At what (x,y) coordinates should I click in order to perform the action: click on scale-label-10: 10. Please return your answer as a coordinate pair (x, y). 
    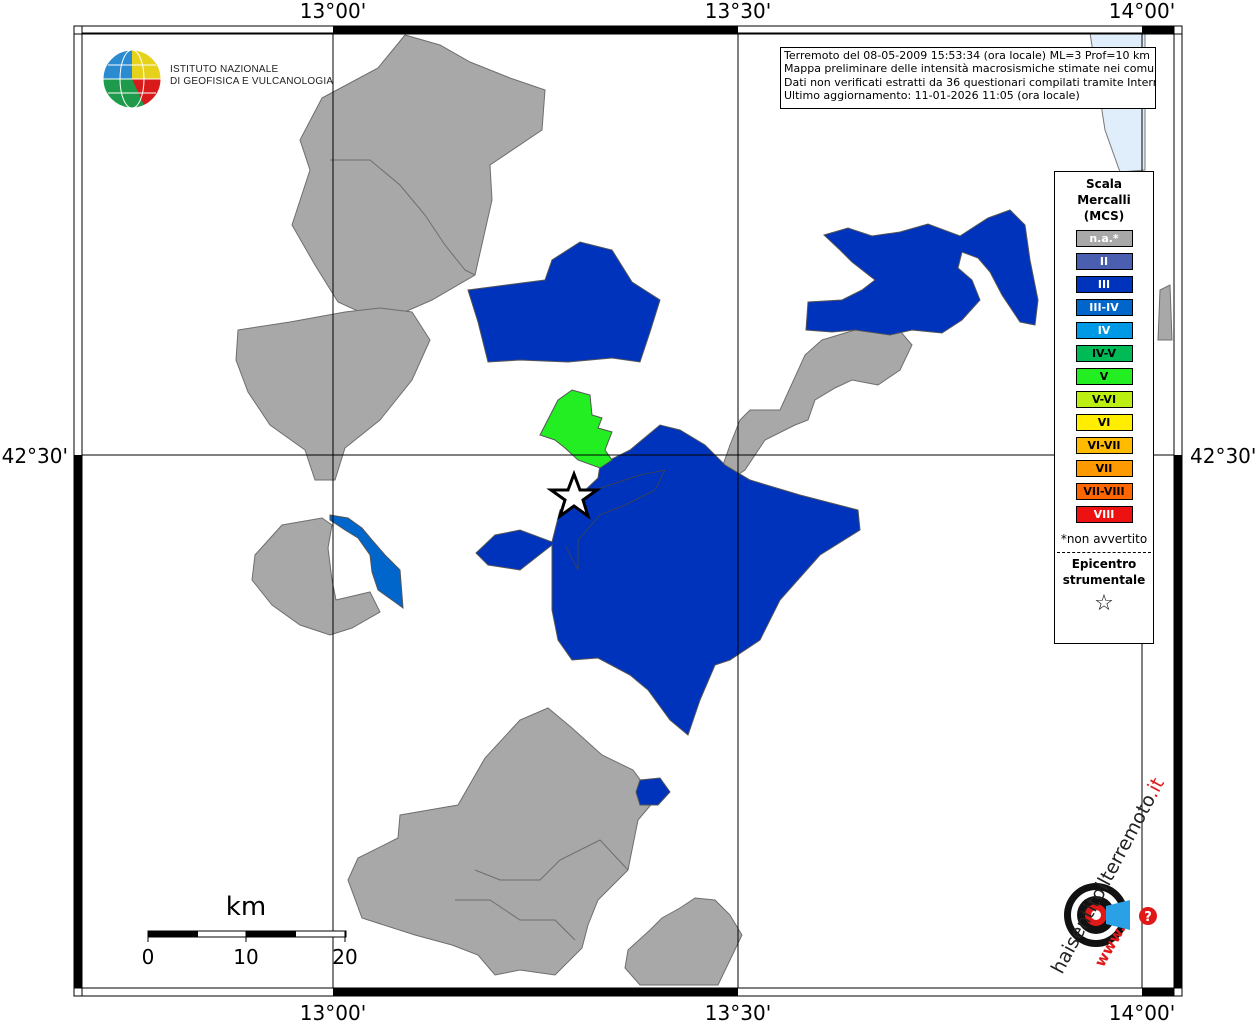
    Looking at the image, I should click on (245, 957).